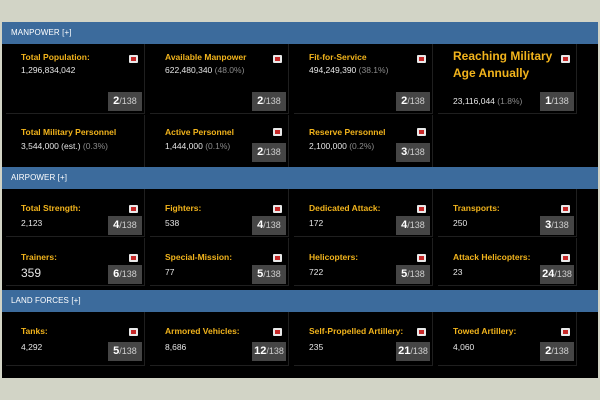  Describe the element at coordinates (503, 64) in the screenshot. I see `stat-label: Reaching Military Age Annually` at that location.